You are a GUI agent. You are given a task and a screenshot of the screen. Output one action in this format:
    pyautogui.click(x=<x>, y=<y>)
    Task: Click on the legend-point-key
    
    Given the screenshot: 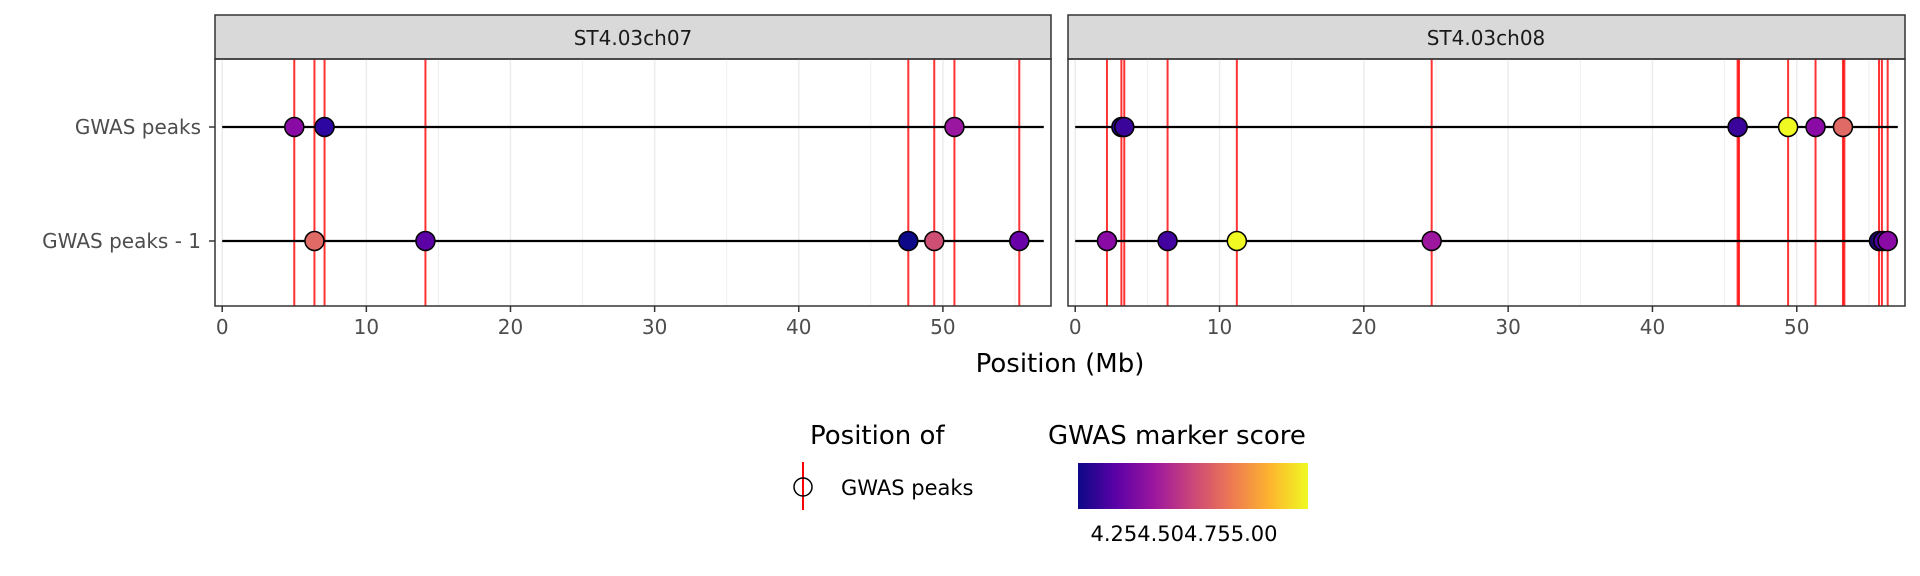 What is the action you would take?
    pyautogui.click(x=803, y=487)
    